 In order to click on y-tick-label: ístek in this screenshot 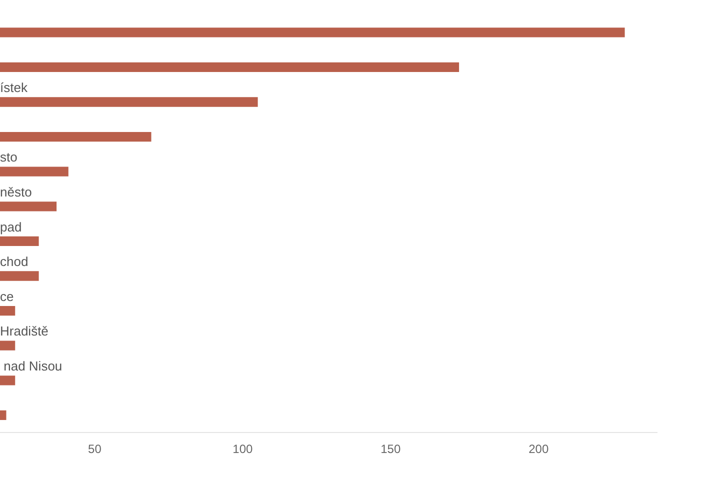, I will do `click(14, 88)`.